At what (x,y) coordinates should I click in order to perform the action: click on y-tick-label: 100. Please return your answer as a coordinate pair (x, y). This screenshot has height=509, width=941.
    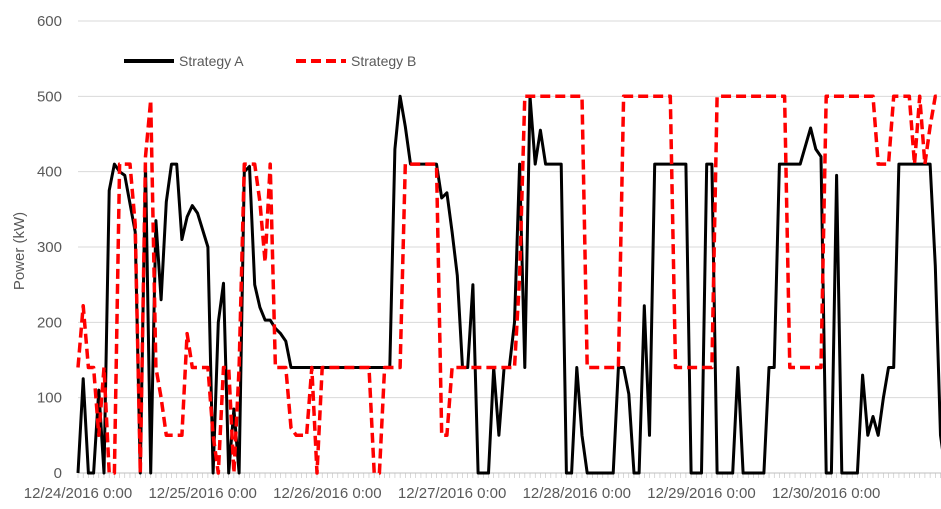
    Looking at the image, I should click on (49, 398).